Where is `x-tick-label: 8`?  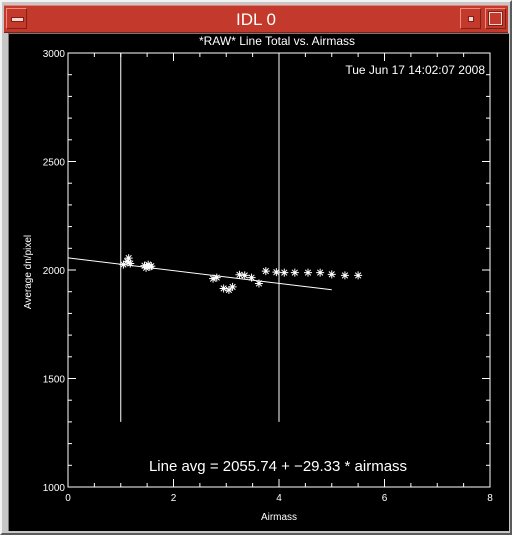
x-tick-label: 8 is located at coordinates (490, 498).